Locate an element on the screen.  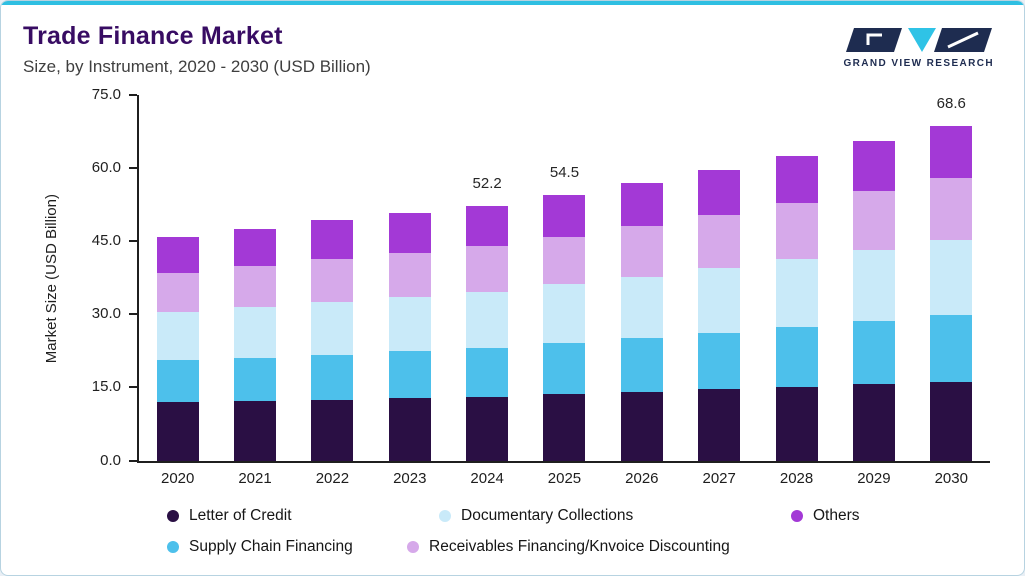
bar-total-label-2030: 68.6 is located at coordinates (951, 103).